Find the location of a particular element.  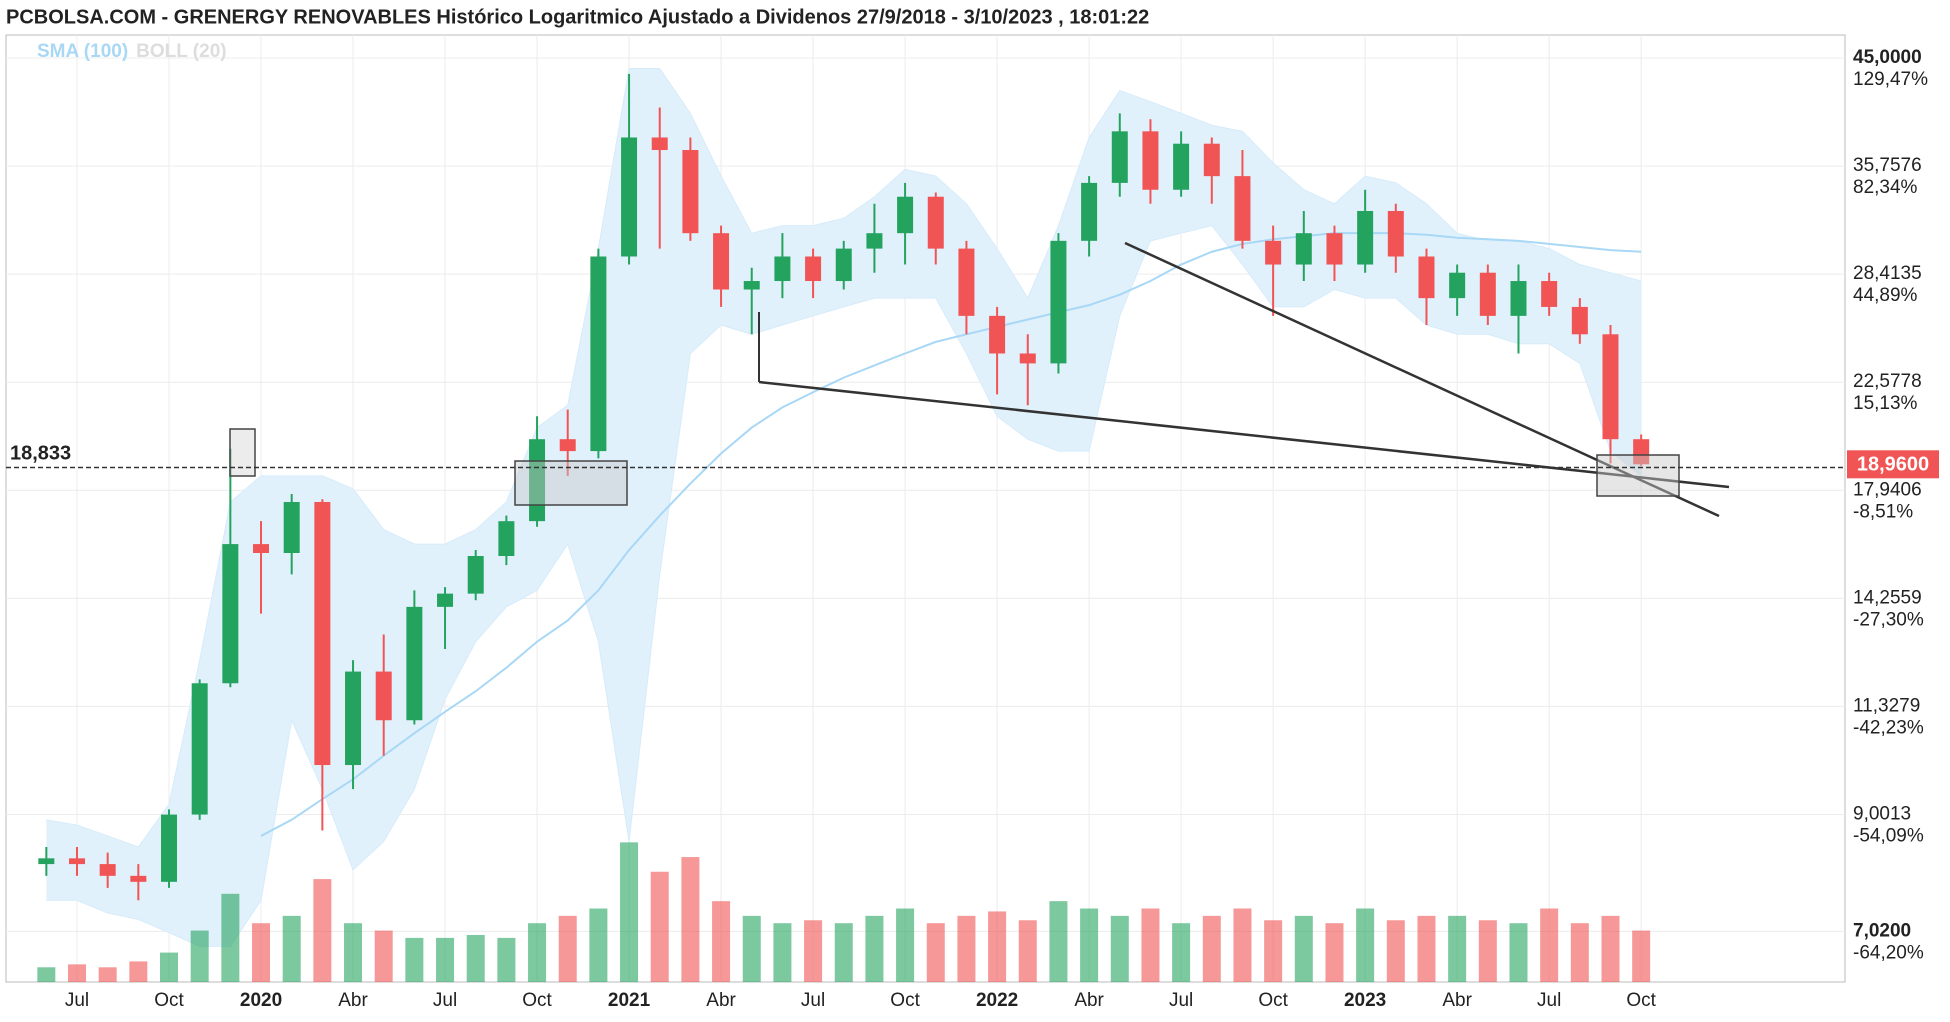

x-tick-label: 2022 is located at coordinates (997, 1000).